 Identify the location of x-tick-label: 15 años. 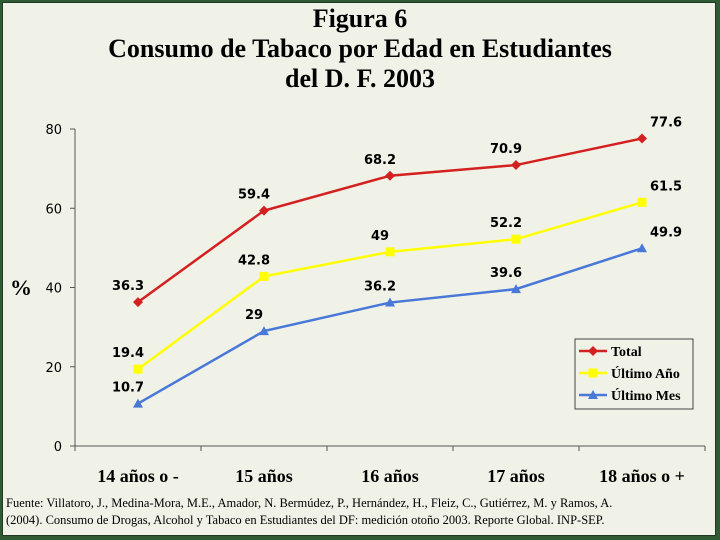
(264, 476).